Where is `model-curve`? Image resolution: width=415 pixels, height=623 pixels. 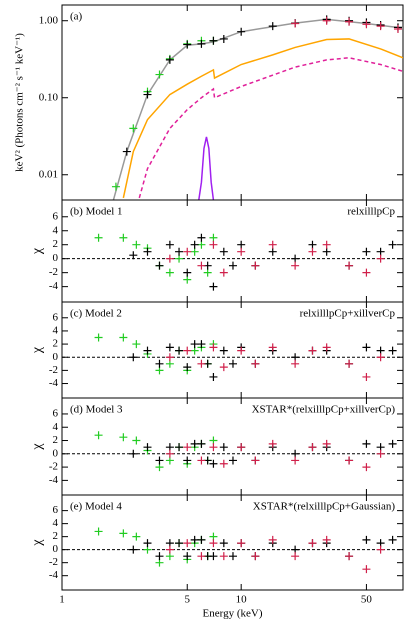 model-curve is located at coordinates (206, 168).